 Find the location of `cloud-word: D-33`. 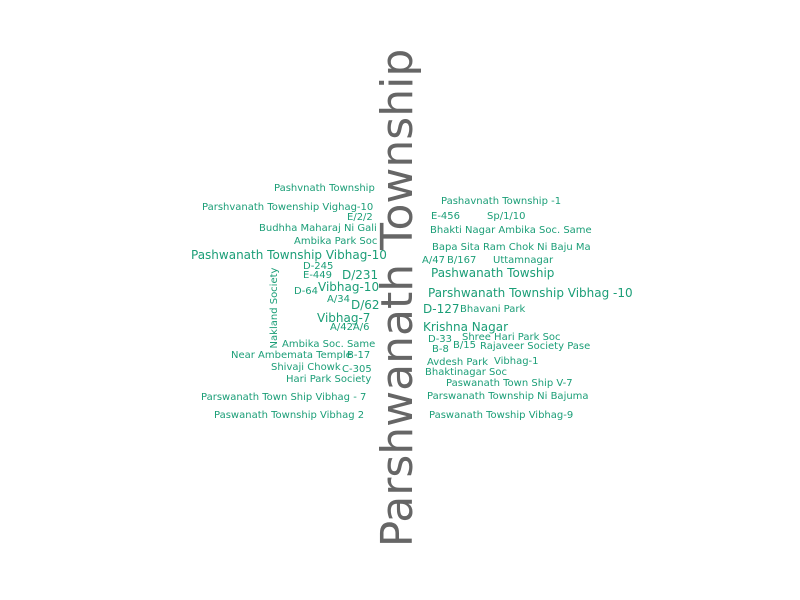

cloud-word: D-33 is located at coordinates (440, 339).